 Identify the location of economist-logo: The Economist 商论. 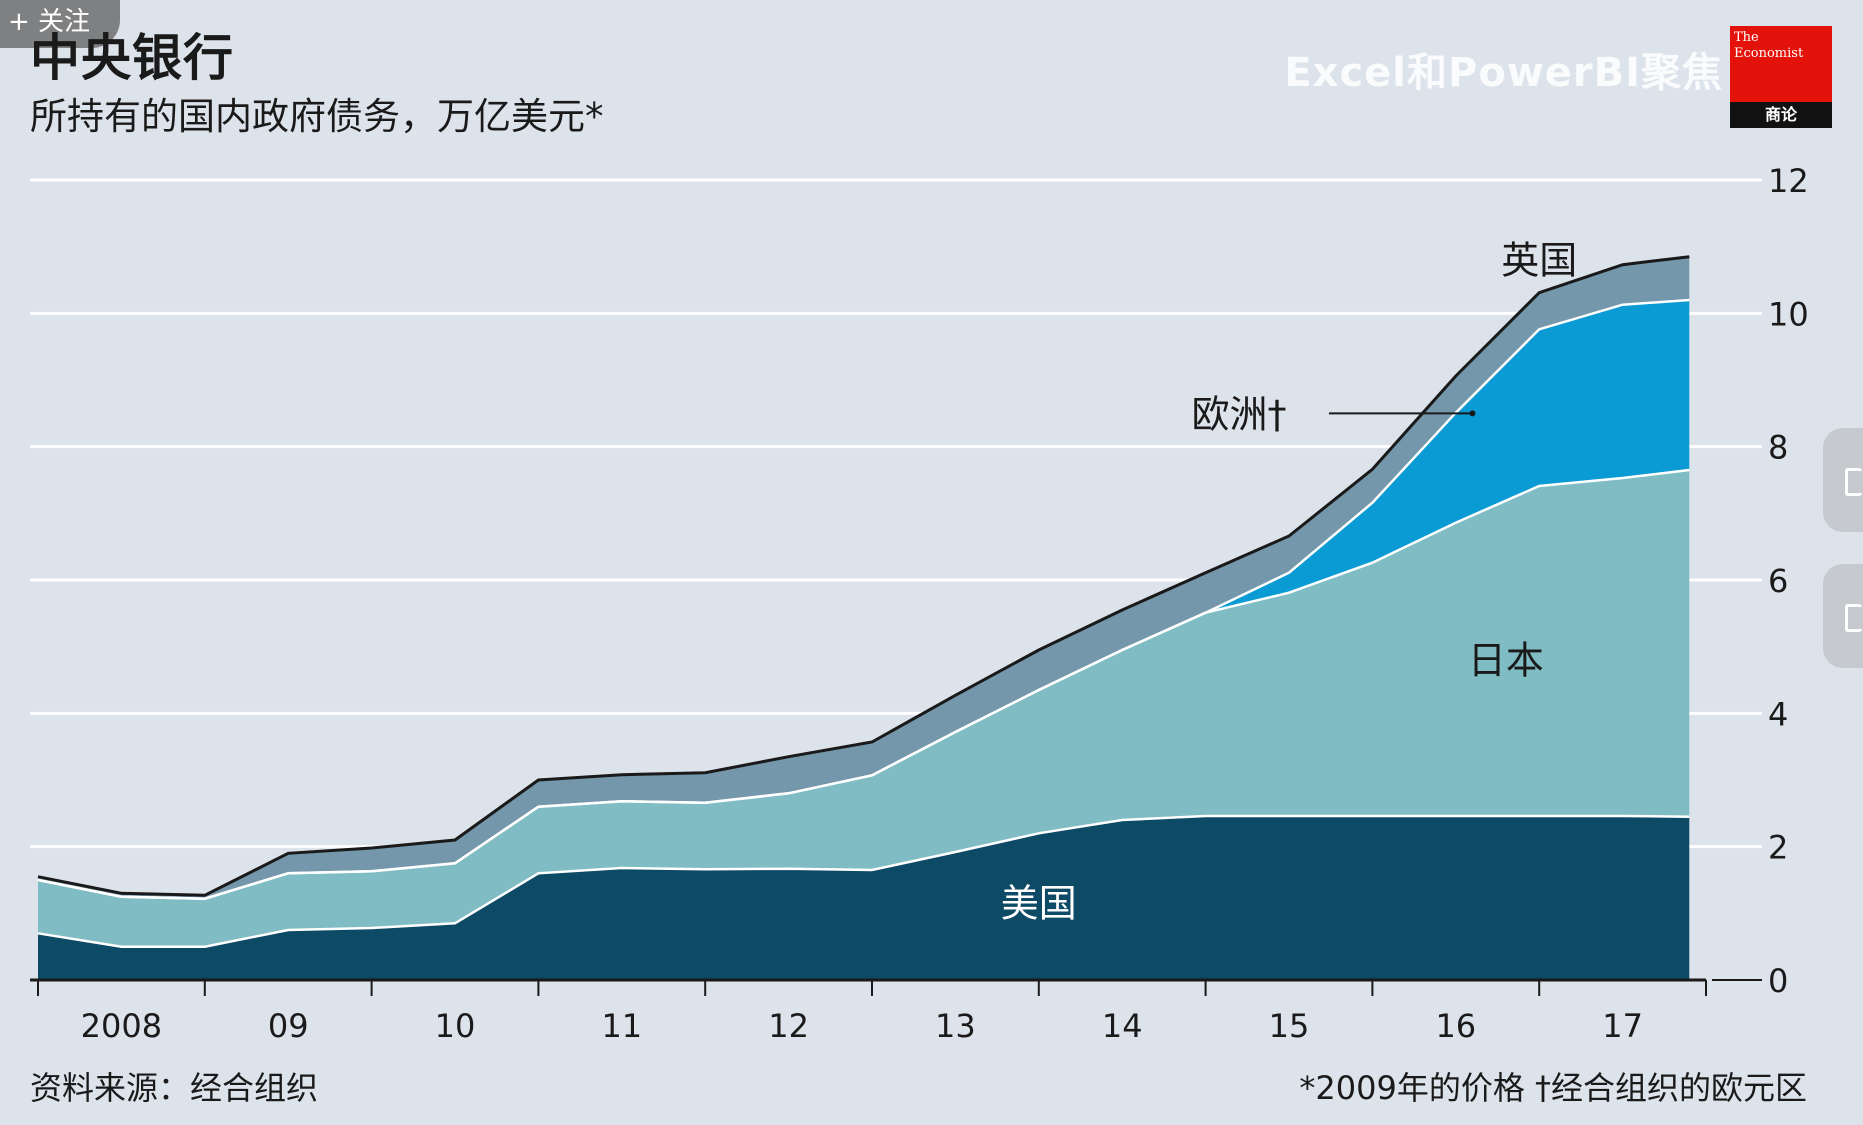
(1781, 77).